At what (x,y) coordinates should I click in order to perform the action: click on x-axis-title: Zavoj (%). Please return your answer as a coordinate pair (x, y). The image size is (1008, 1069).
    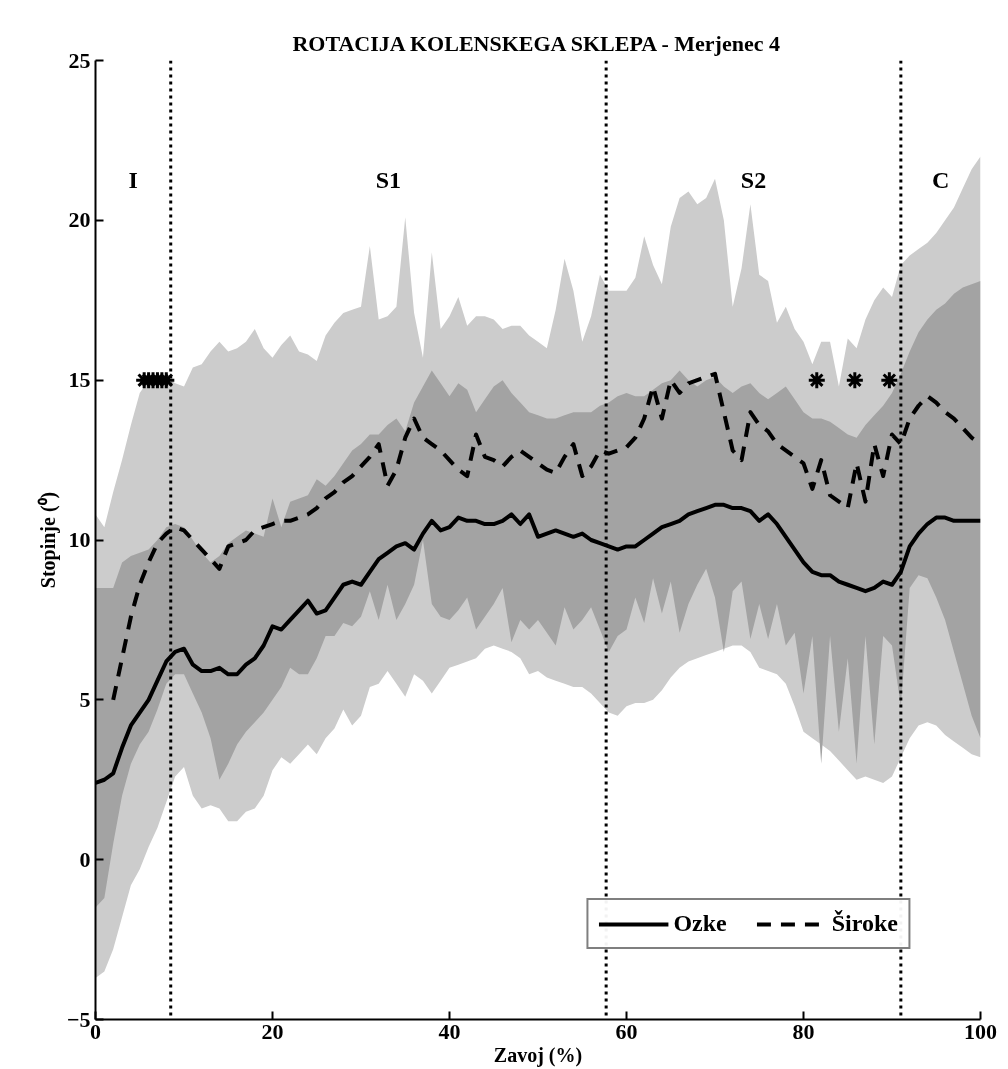
    Looking at the image, I should click on (538, 1055).